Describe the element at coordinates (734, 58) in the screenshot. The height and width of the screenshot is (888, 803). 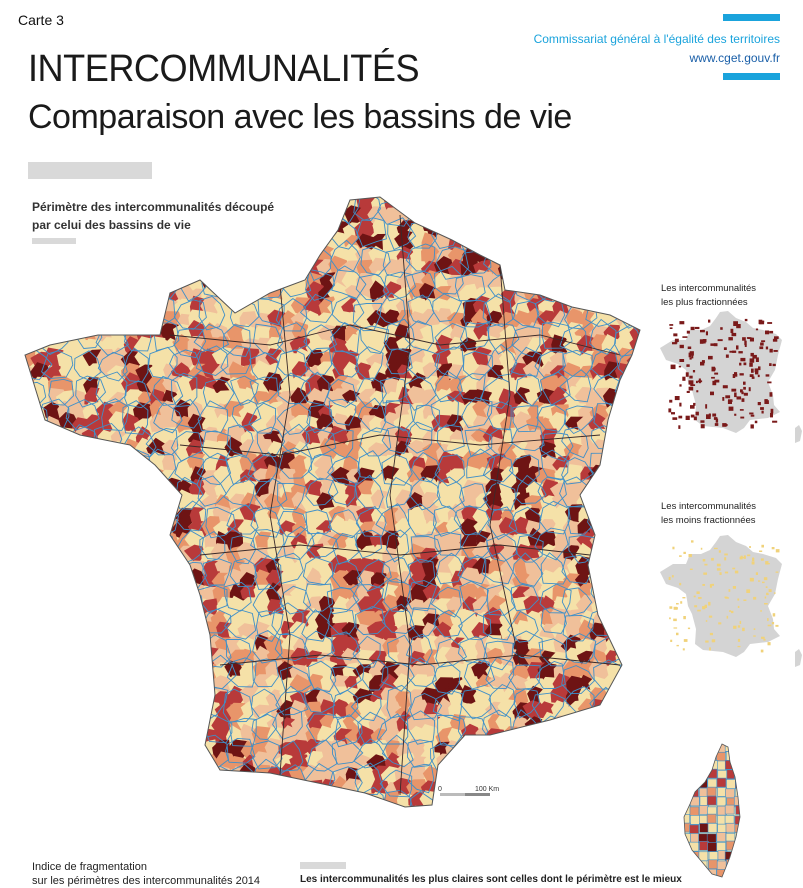
I see `publisher-url: www.cget.gouv.fr` at that location.